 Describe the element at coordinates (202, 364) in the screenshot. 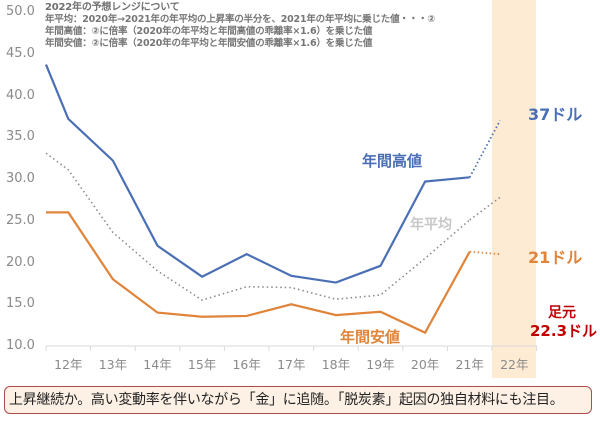

I see `x-tick-label: 15年` at that location.